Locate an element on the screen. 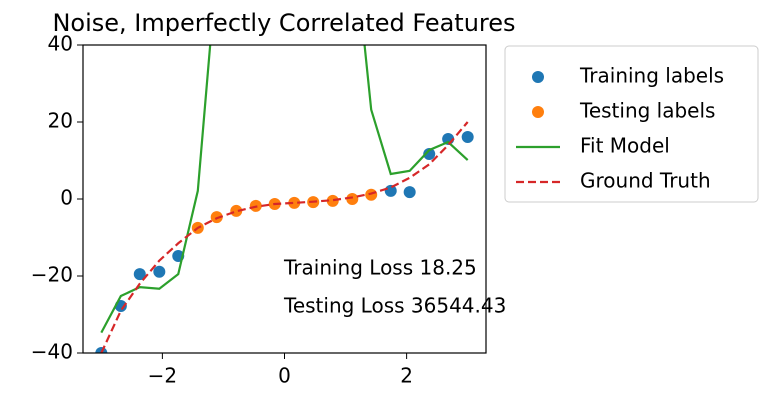  annotation: Training Loss 18.25 is located at coordinates (380, 268).